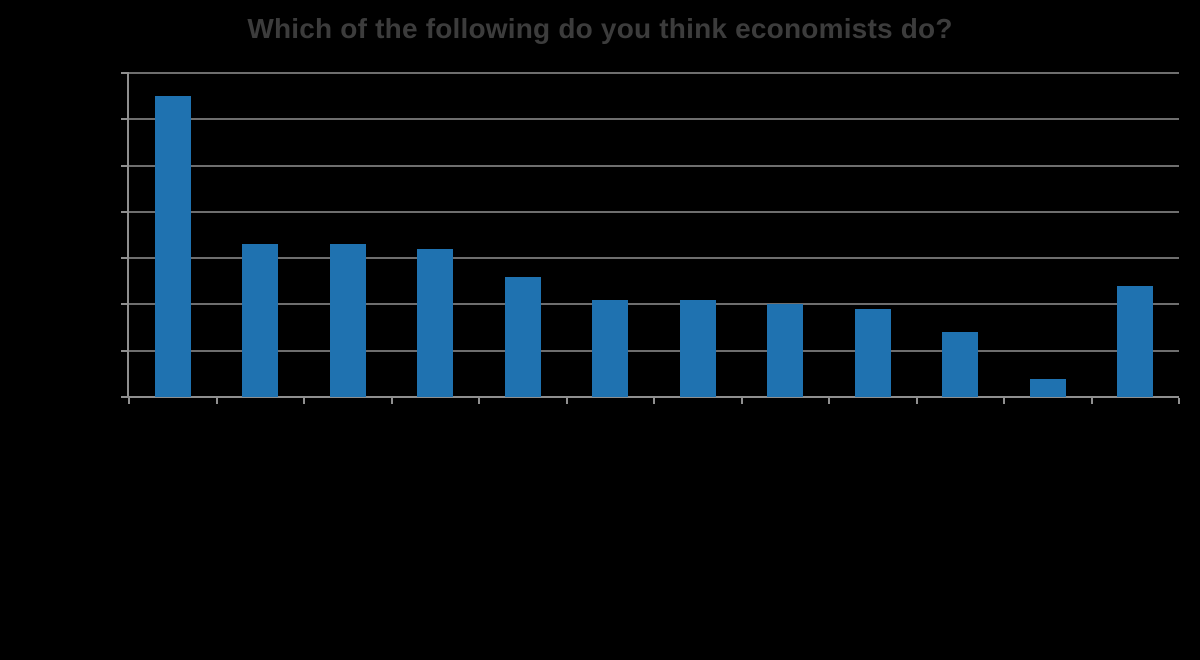 The width and height of the screenshot is (1200, 660). What do you see at coordinates (128, 235) in the screenshot?
I see `y-axis-line` at bounding box center [128, 235].